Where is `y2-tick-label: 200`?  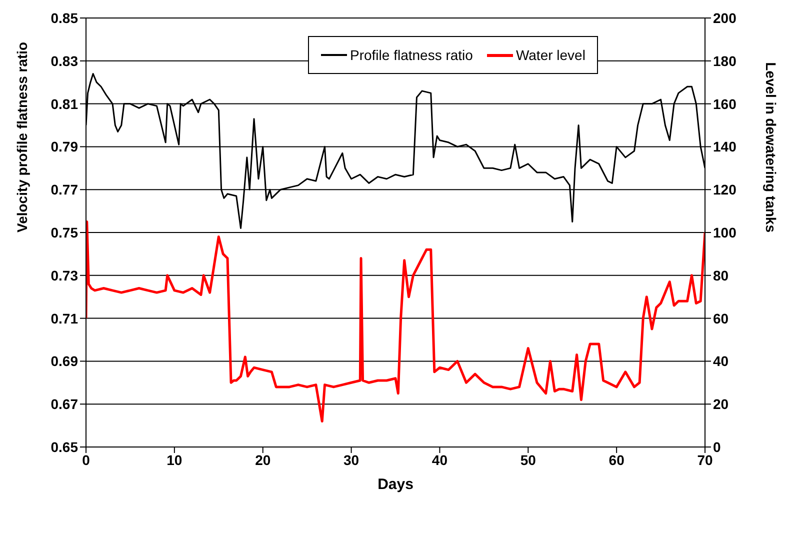
y2-tick-label: 200 is located at coordinates (725, 18).